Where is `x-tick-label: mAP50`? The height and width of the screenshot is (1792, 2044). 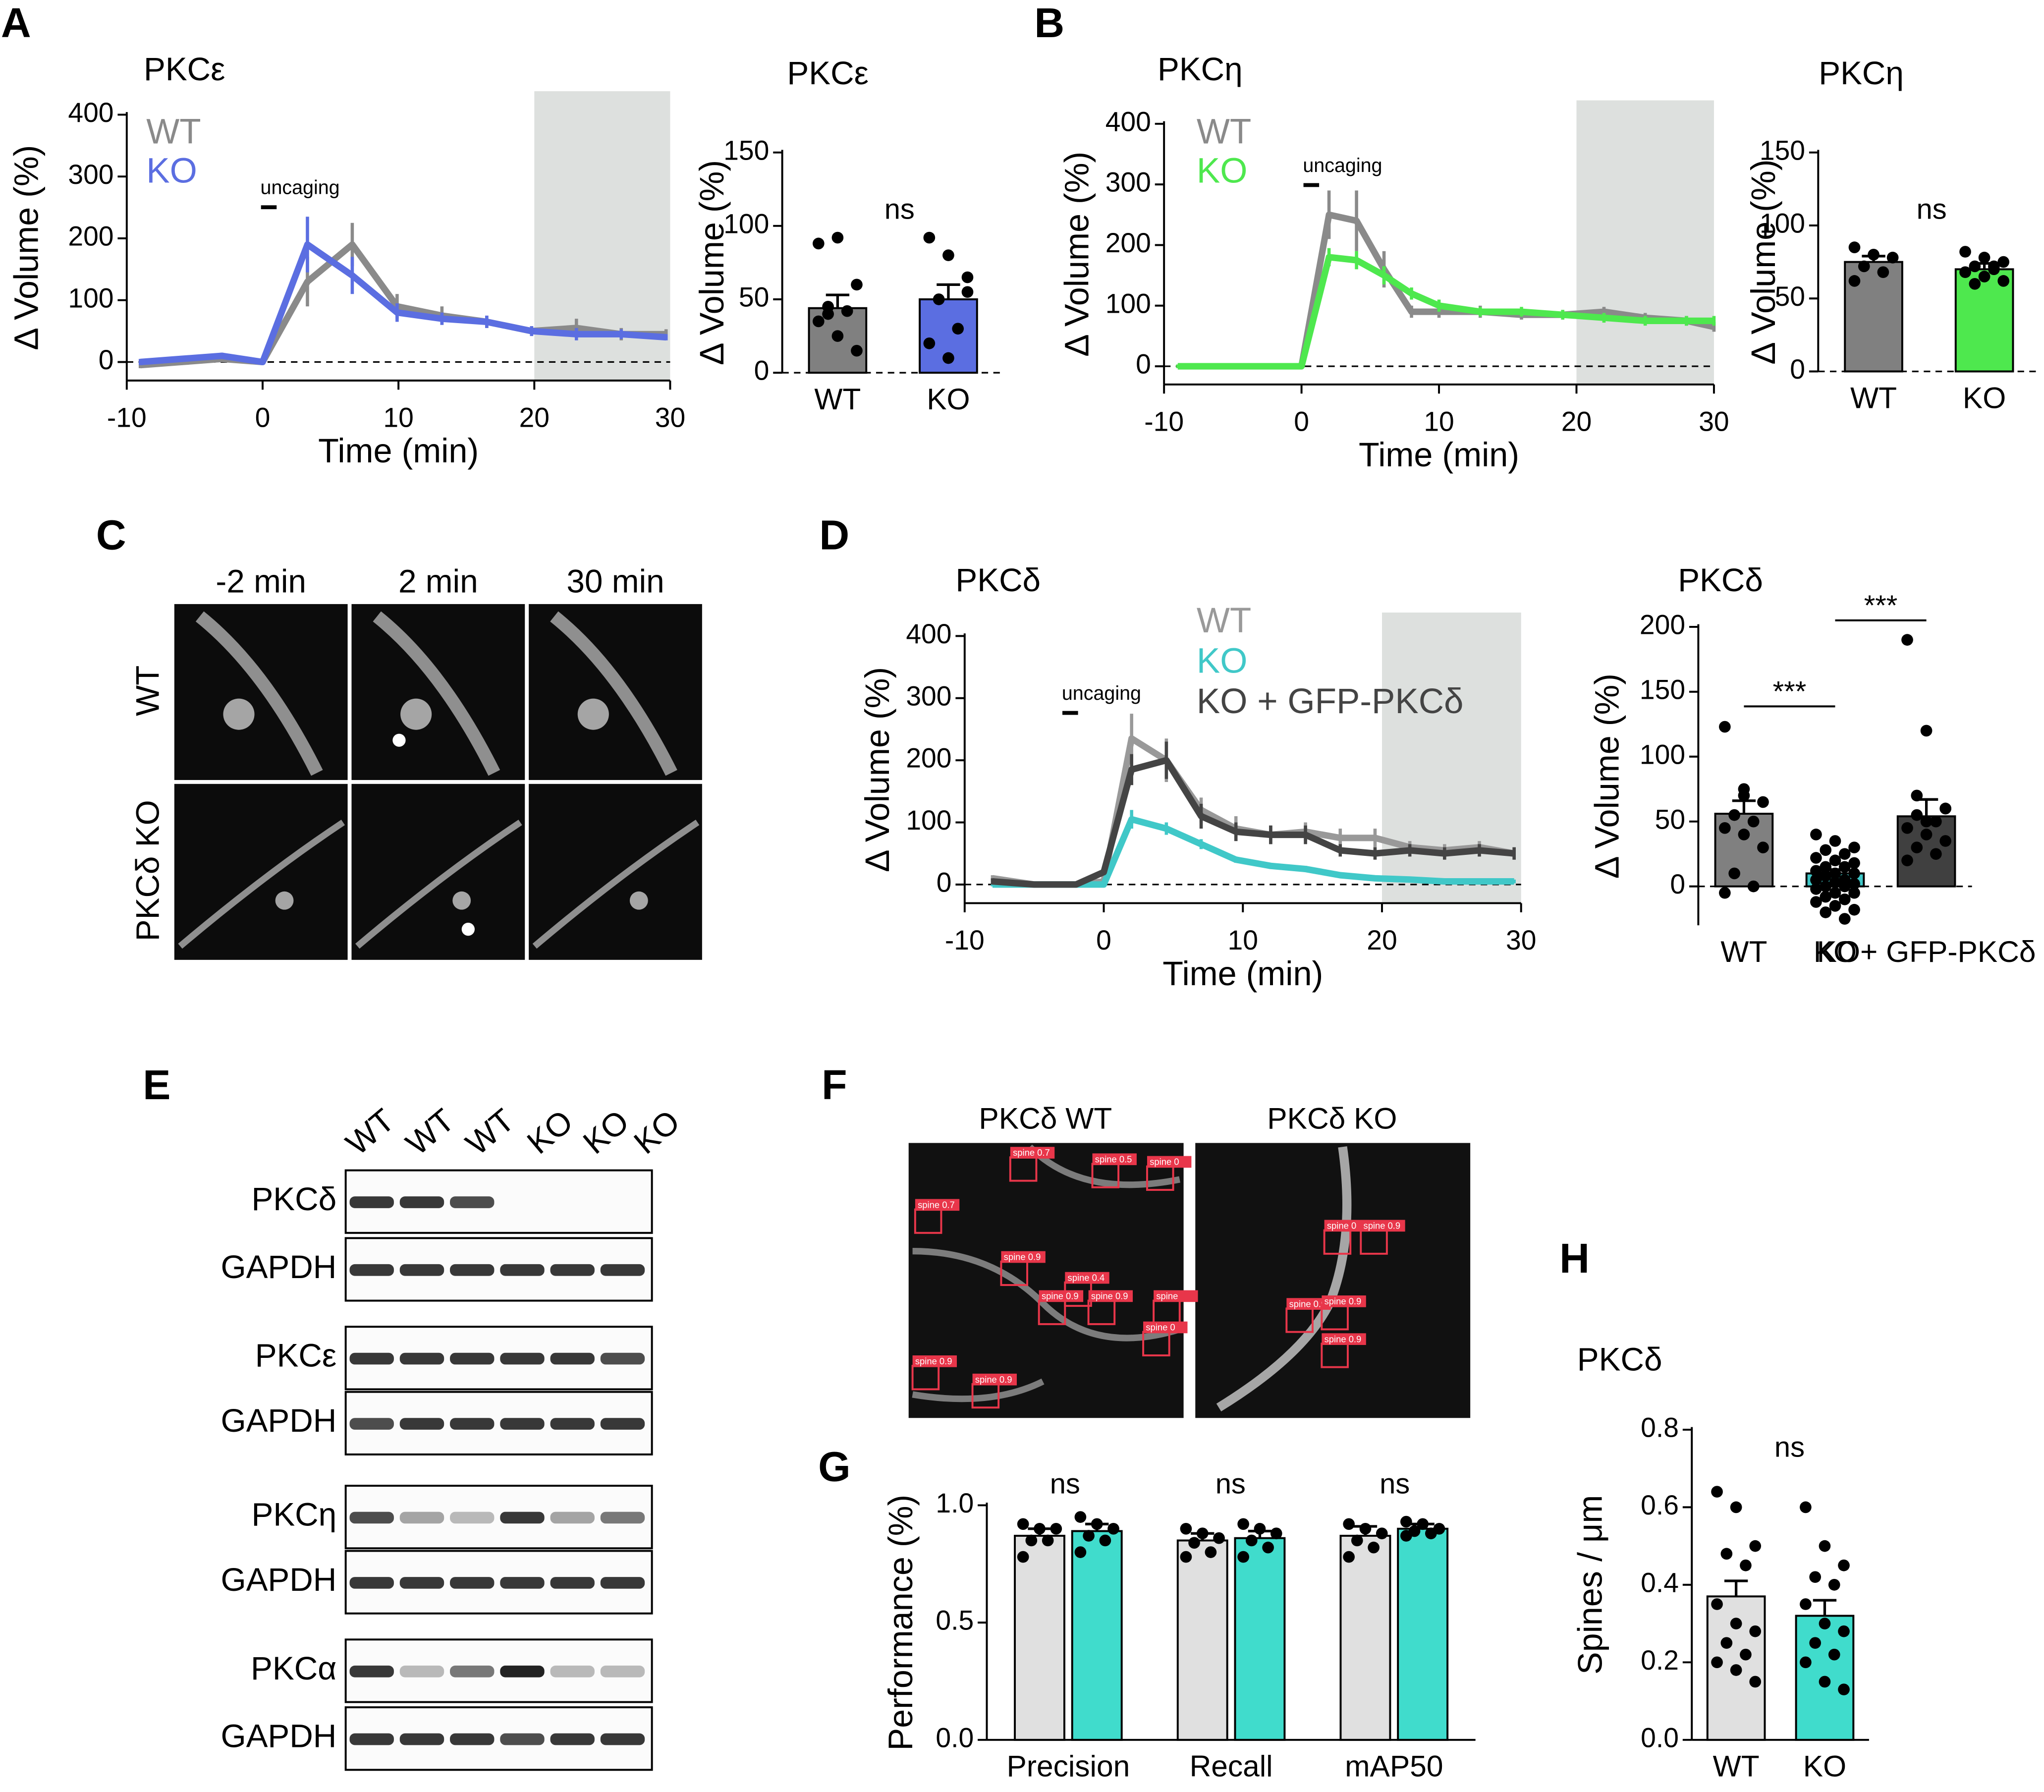
x-tick-label: mAP50 is located at coordinates (1394, 1766).